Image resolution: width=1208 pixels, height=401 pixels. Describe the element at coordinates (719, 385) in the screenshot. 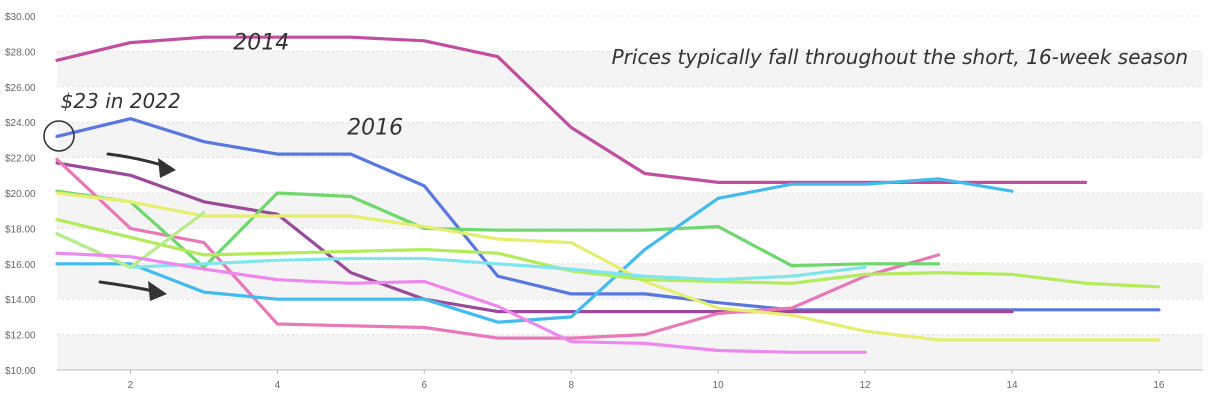

I see `x-tick-label: 10` at that location.